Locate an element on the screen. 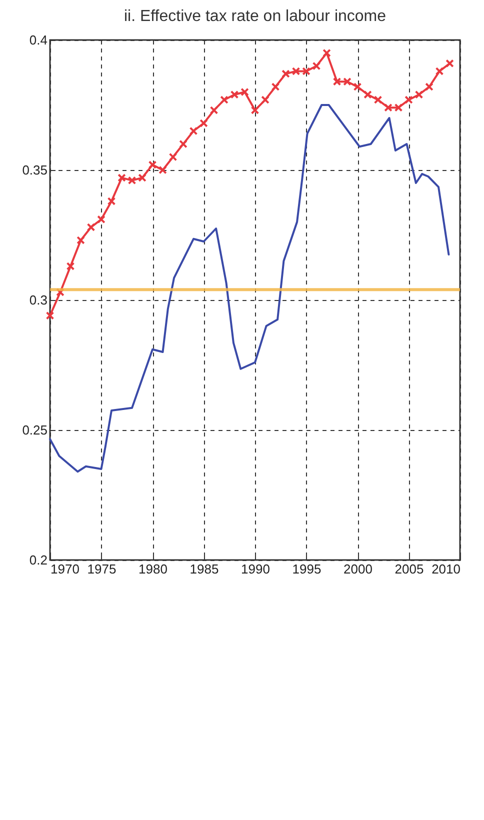  y-tick-label: 0.25 is located at coordinates (35, 430).